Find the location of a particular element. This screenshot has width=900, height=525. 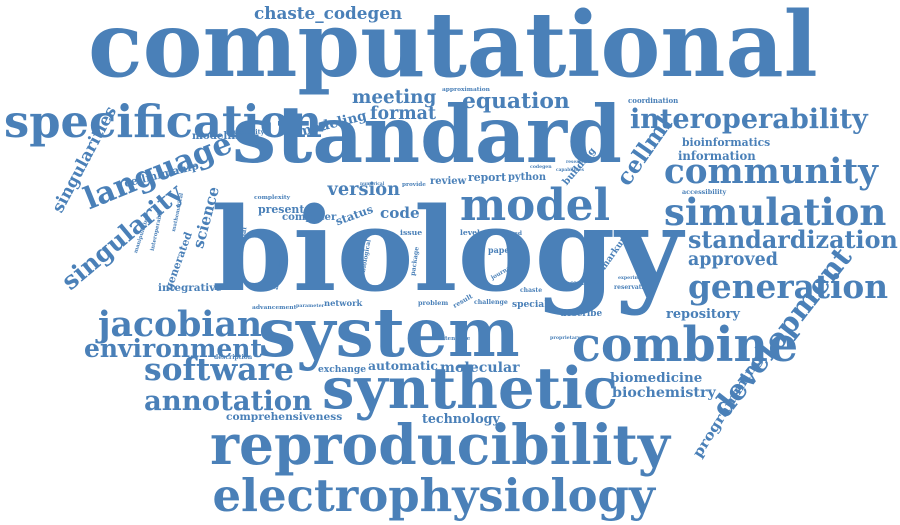

word-version: version is located at coordinates (363, 190).